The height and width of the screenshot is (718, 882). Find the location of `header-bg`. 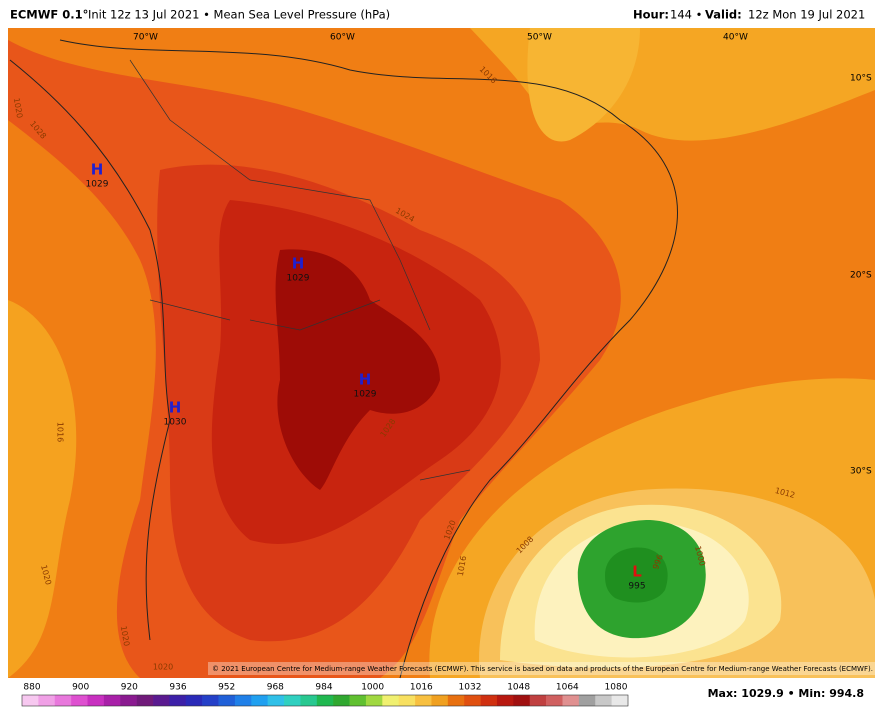

header-bg is located at coordinates (441, 14).